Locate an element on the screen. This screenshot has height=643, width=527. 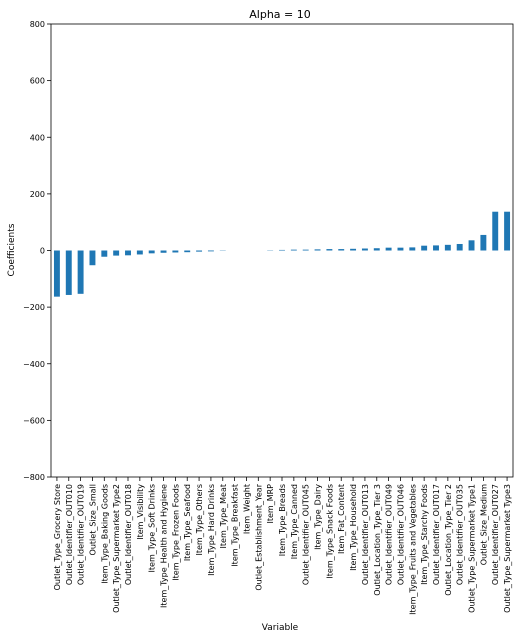
x-tick-label-26: Outlet_Identifier_OUT013 is located at coordinates (365, 534).